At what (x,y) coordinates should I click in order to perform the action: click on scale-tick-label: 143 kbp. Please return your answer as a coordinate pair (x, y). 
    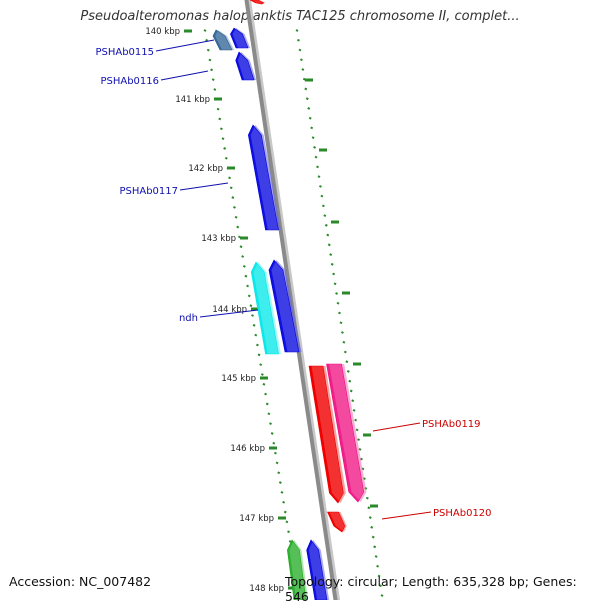
    Looking at the image, I should click on (218, 239).